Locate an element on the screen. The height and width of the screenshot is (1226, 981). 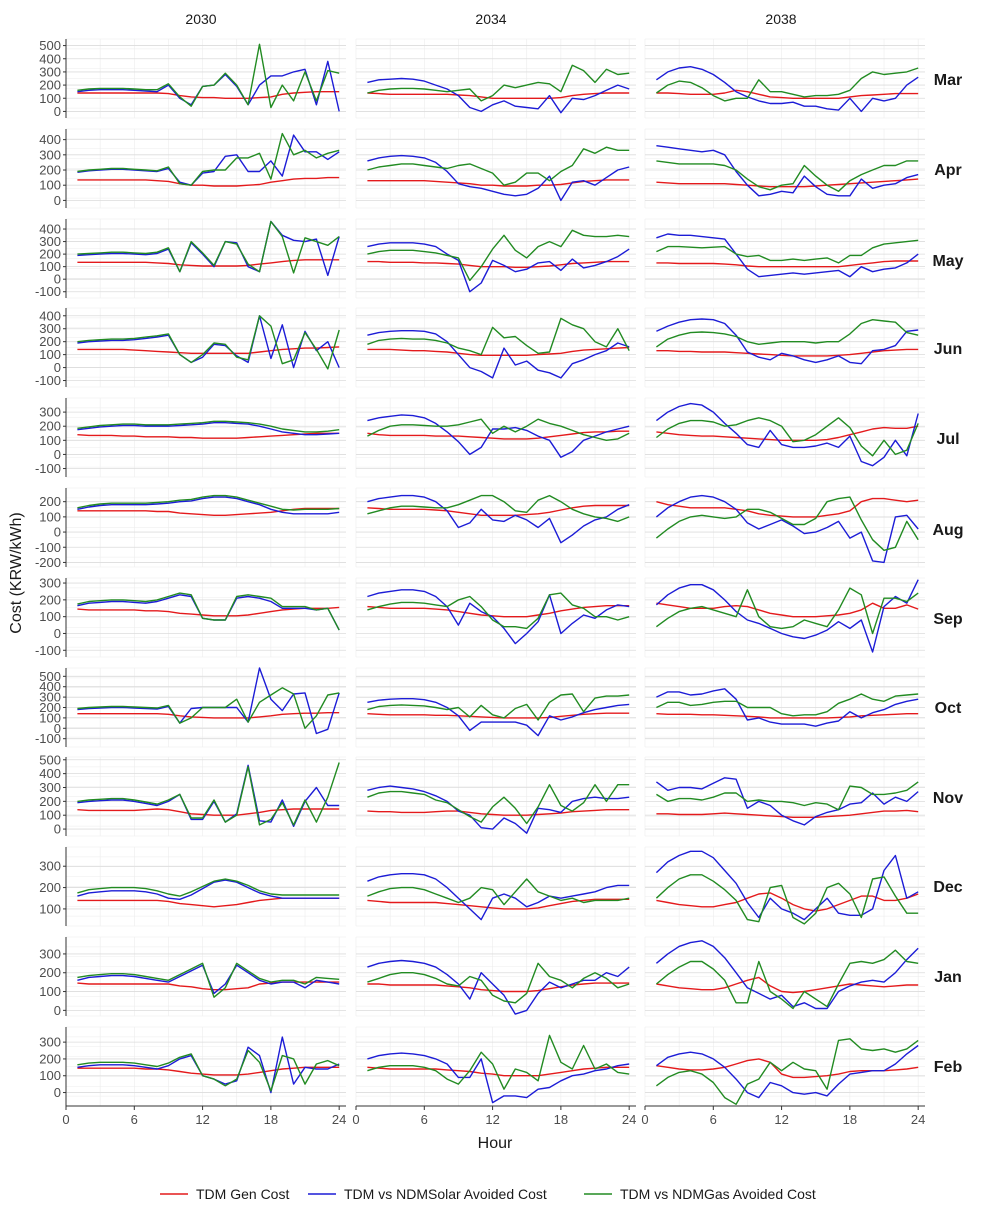
series-line-solar-2038-feb is located at coordinates (787, 1071).